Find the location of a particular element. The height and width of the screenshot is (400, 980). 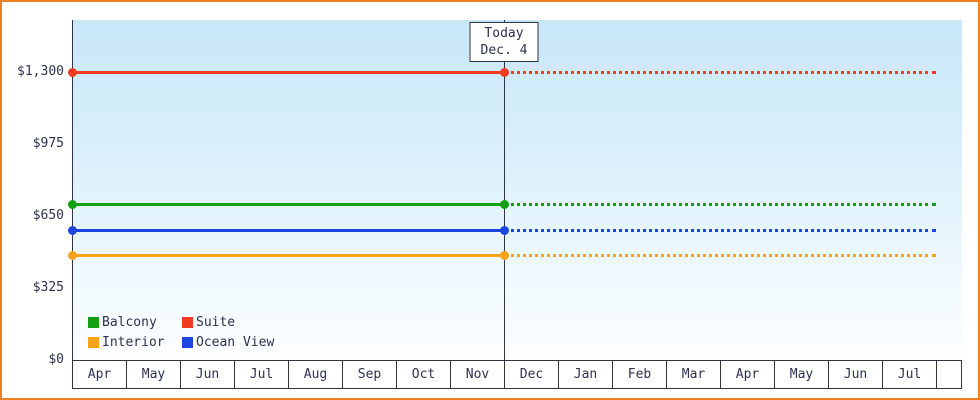

today-label-title: Today is located at coordinates (504, 33).